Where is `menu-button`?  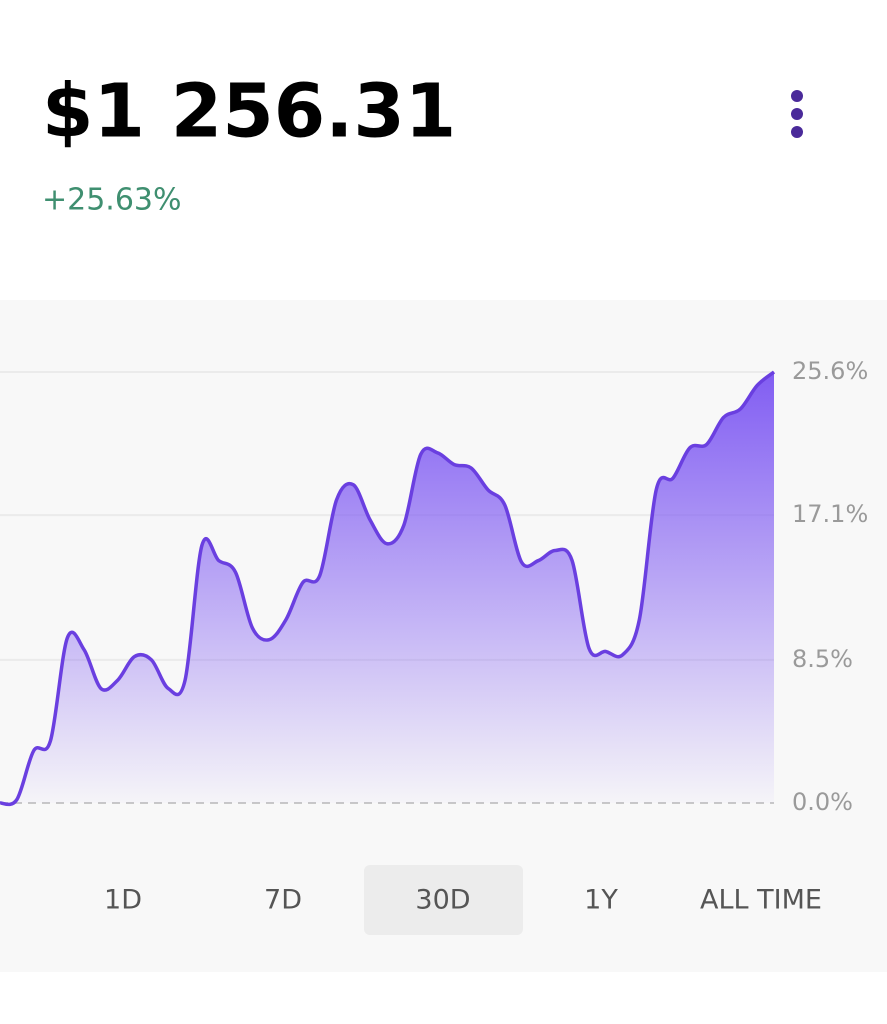
menu-button is located at coordinates (797, 114).